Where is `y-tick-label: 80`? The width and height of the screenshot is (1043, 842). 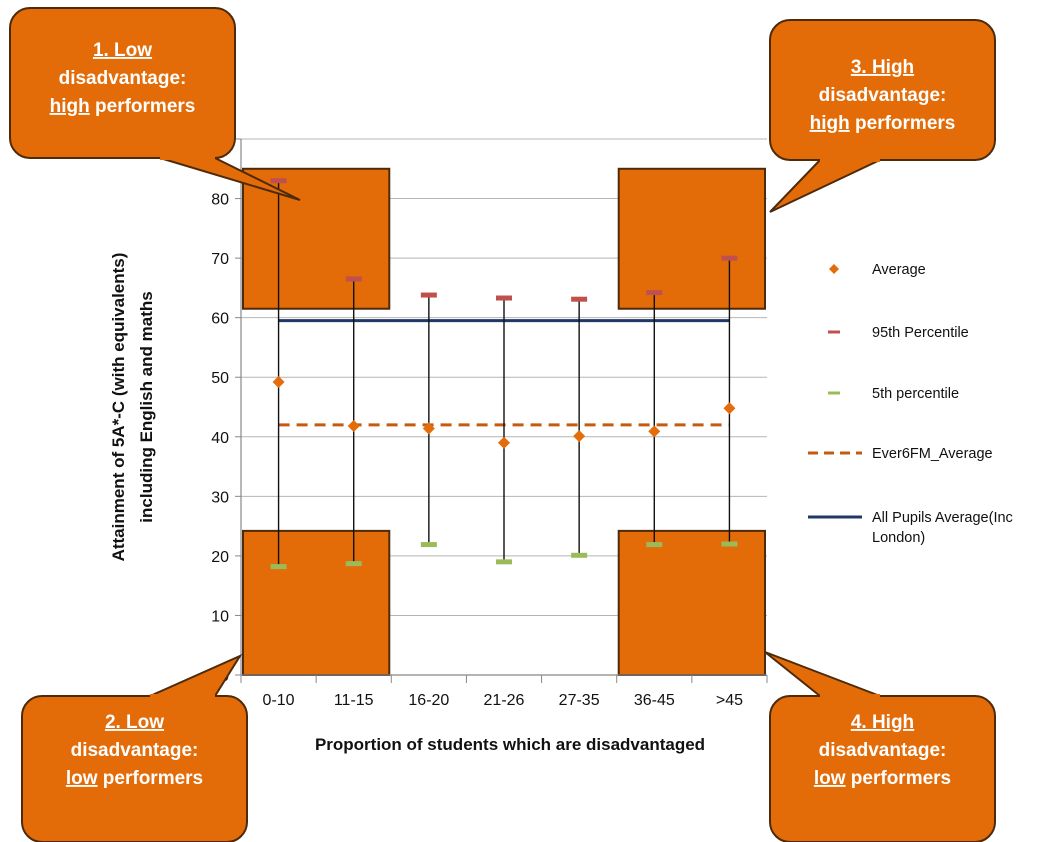 y-tick-label: 80 is located at coordinates (220, 200).